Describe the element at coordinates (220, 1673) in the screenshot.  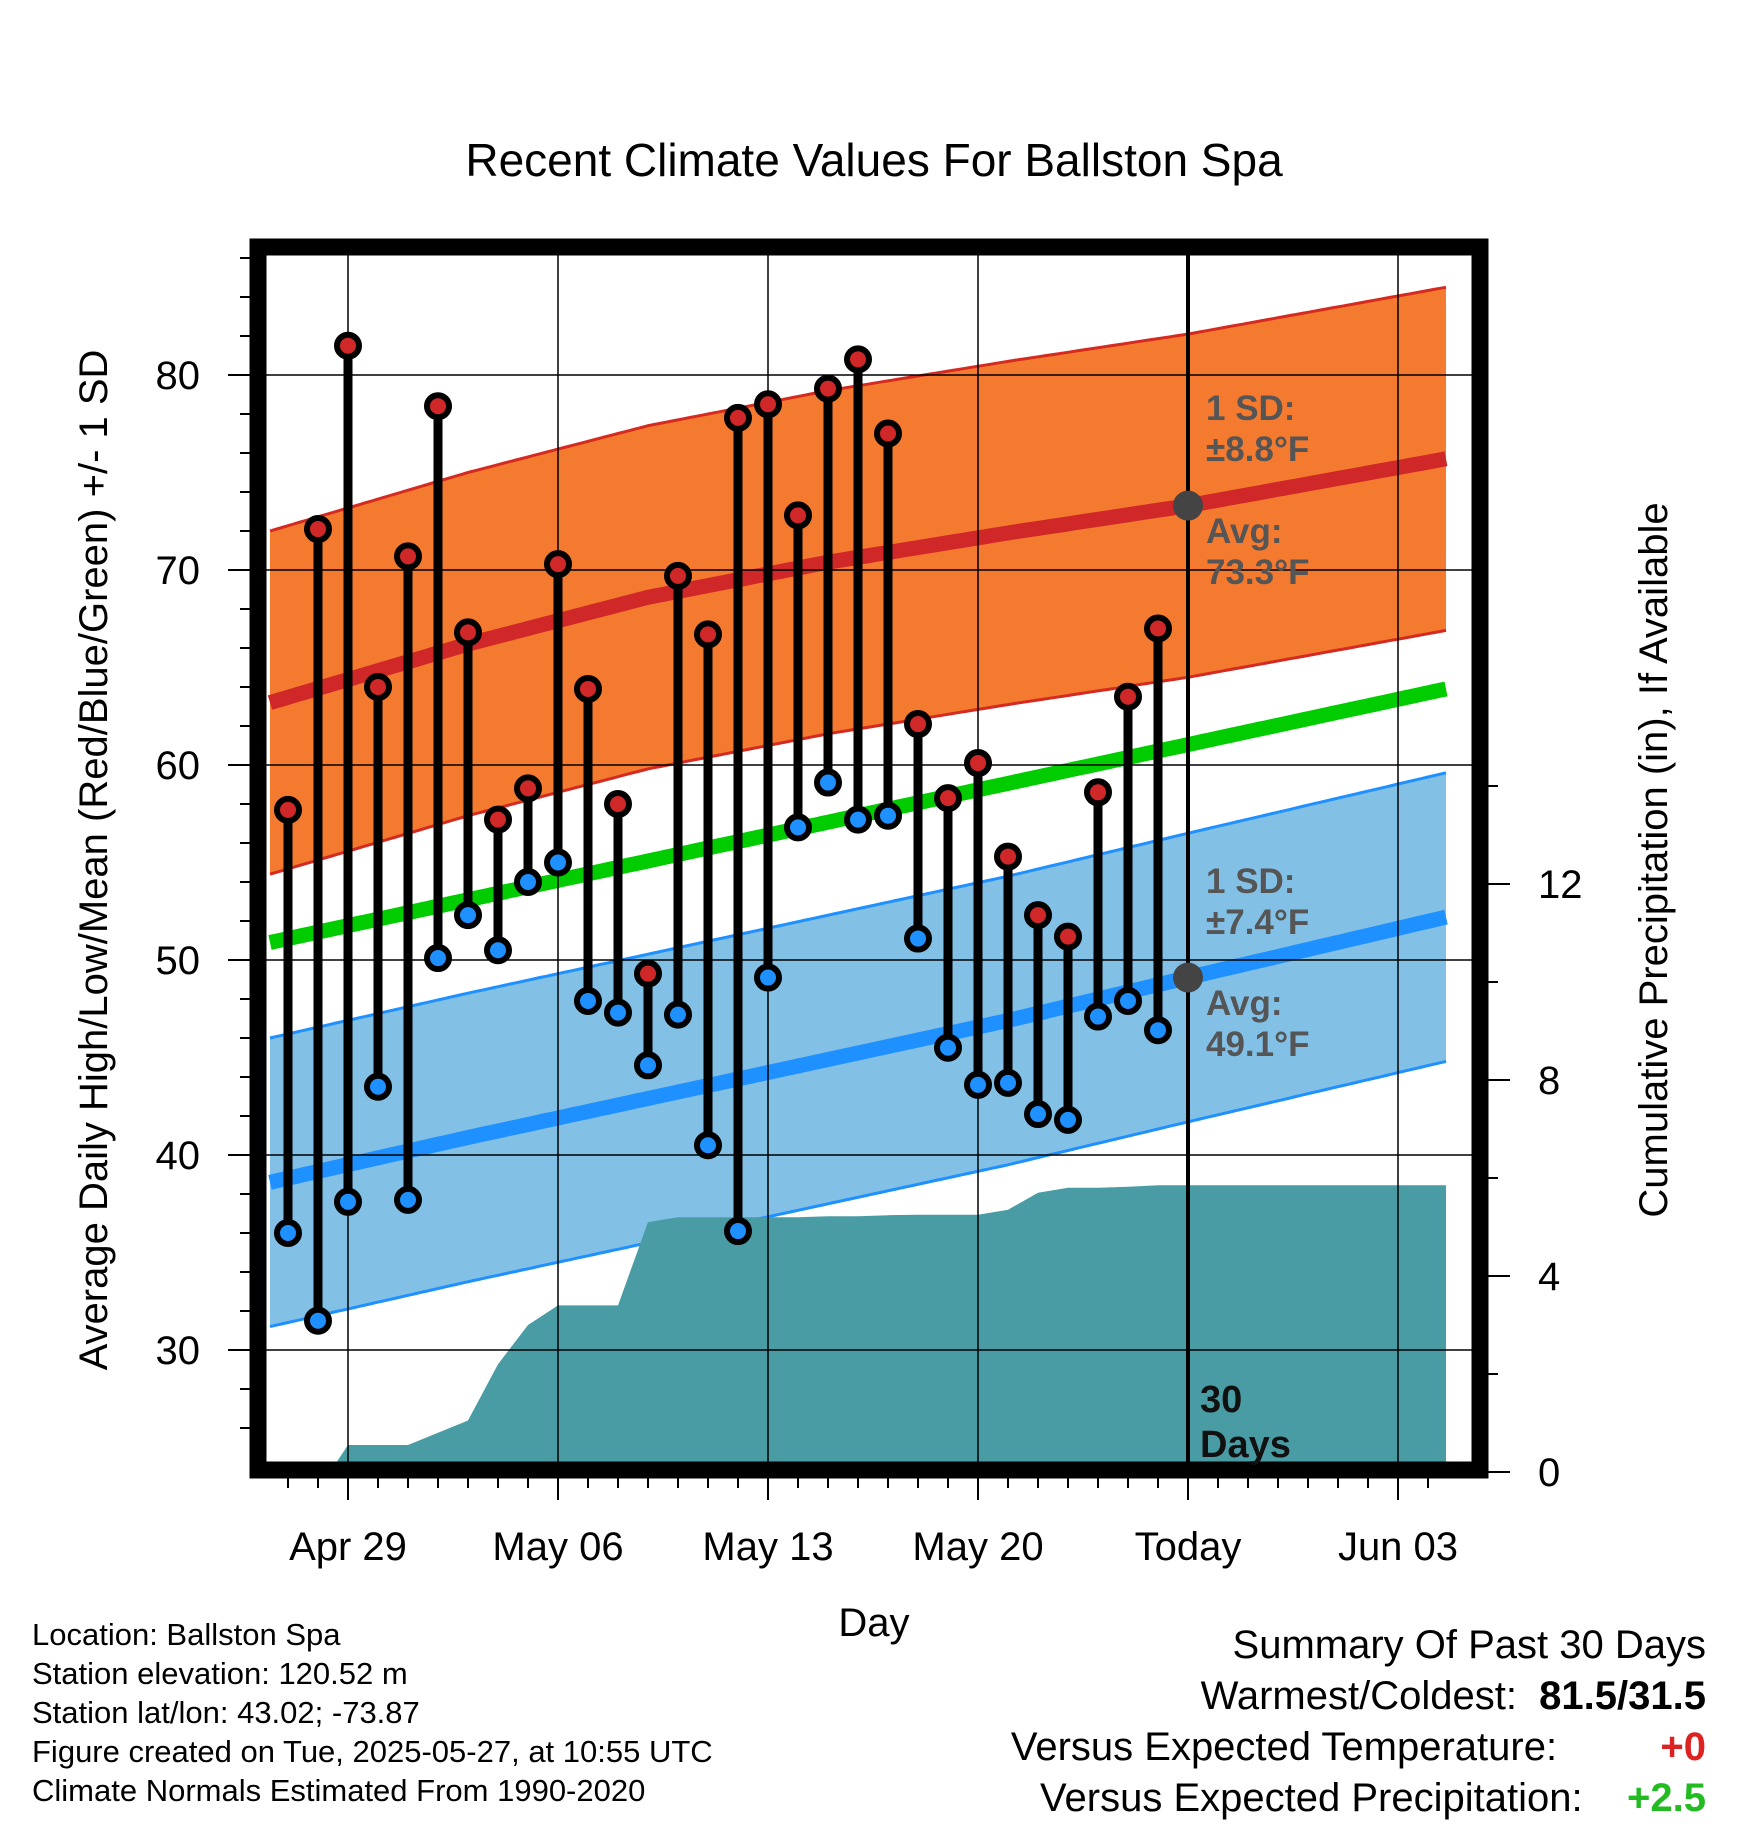
I see `elevation-text: Station elevation: 120.52 m` at that location.